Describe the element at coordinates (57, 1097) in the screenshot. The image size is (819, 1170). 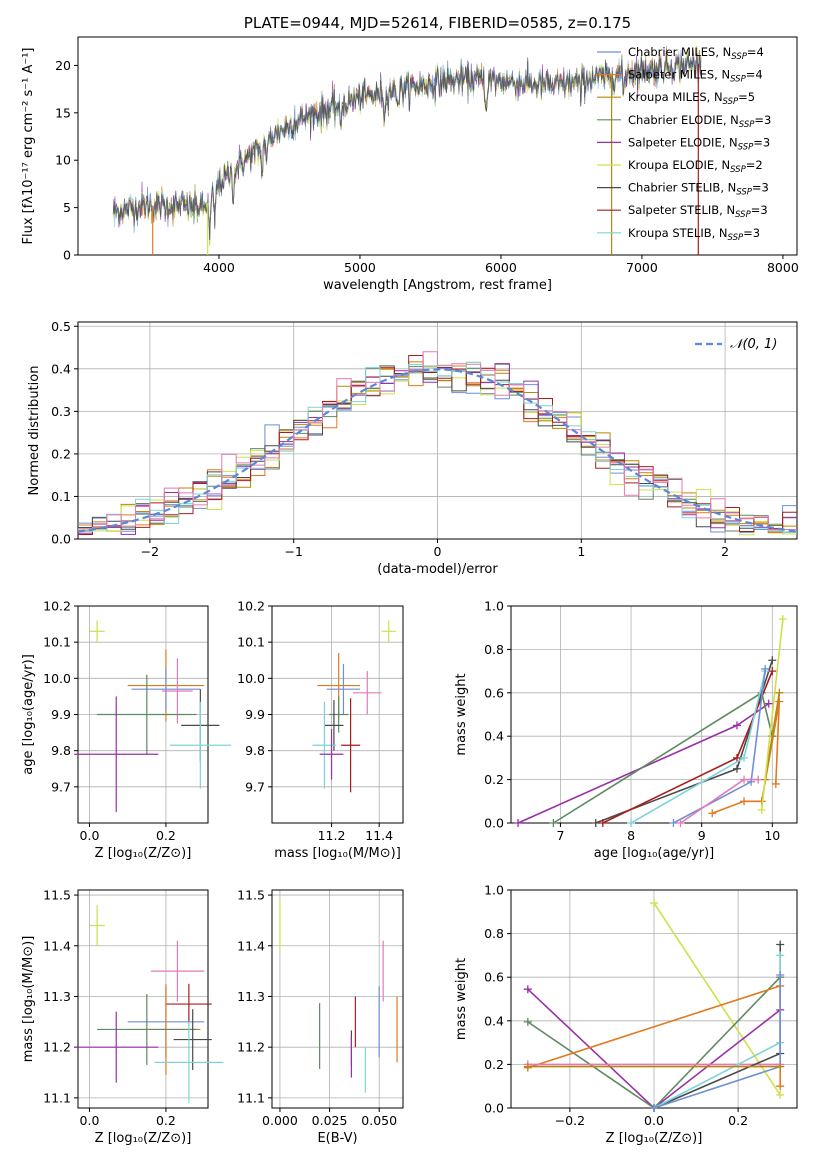
I see `y-tick-label: 11.1` at that location.